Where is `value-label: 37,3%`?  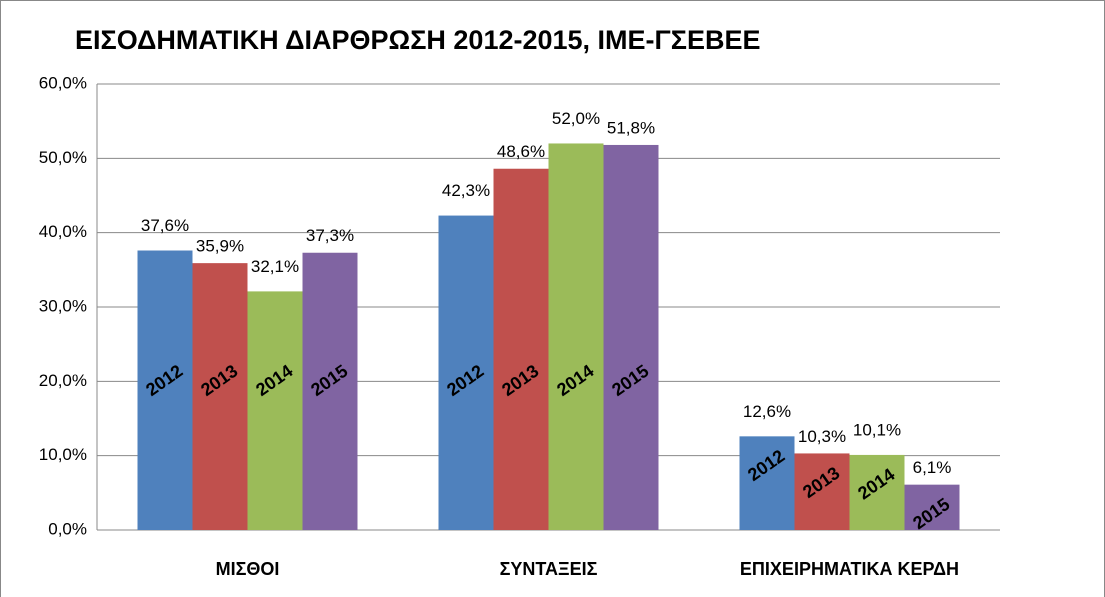
value-label: 37,3% is located at coordinates (330, 235).